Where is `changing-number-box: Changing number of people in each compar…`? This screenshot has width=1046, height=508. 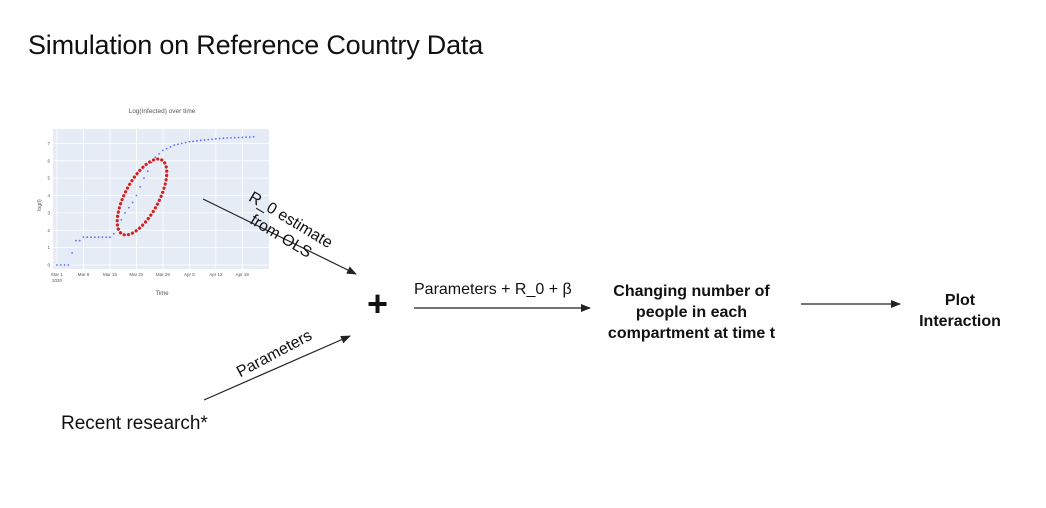
changing-number-box: Changing number of people in each compar… is located at coordinates (691, 312).